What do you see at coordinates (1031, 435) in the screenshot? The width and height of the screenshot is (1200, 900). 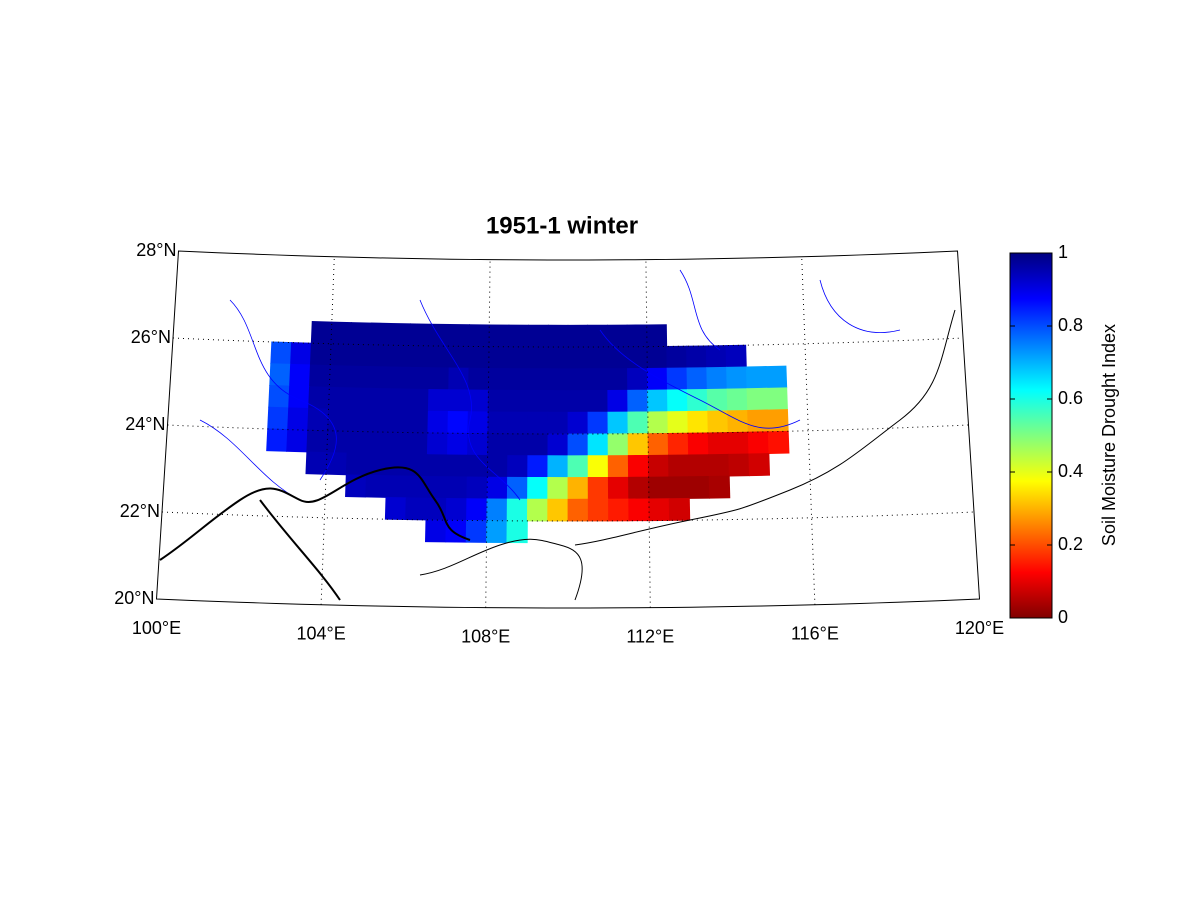 I see `colorbar` at bounding box center [1031, 435].